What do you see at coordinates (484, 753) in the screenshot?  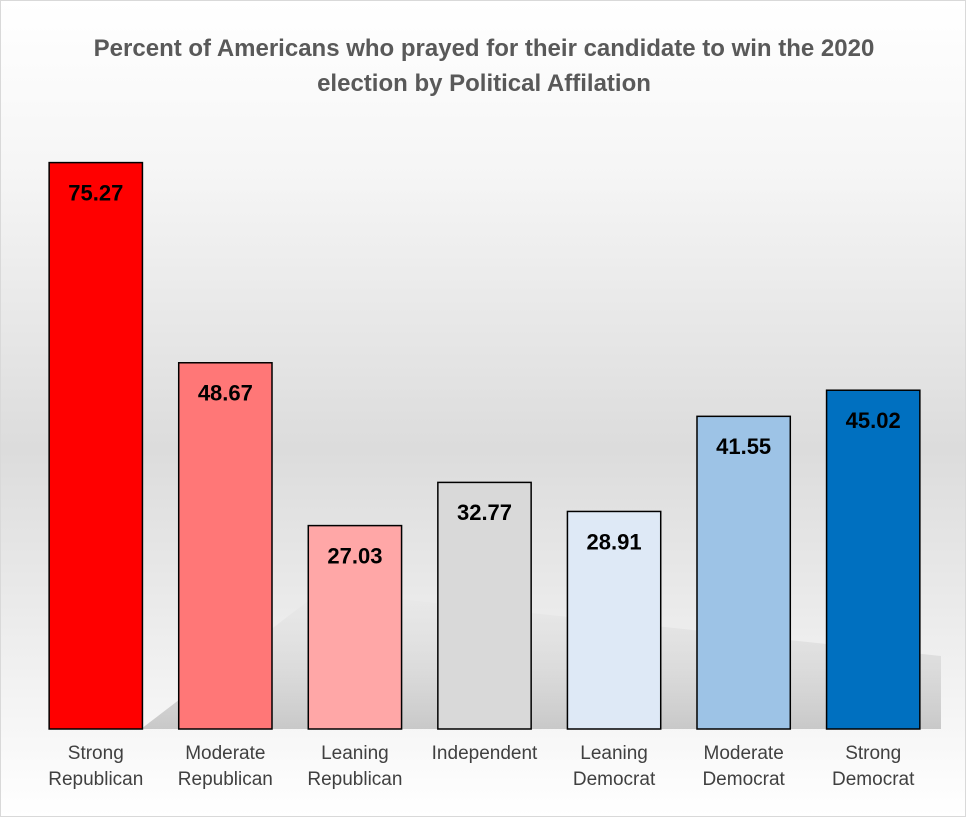 I see `x-tick-label: Independent` at bounding box center [484, 753].